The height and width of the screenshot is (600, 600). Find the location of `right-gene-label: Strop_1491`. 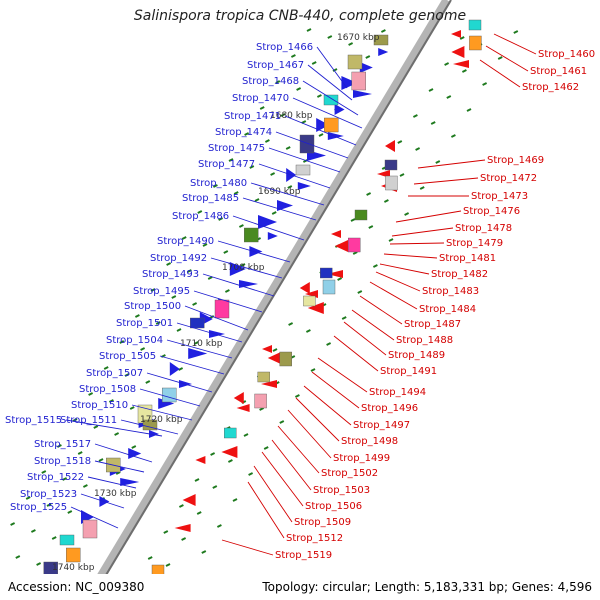

right-gene-label: Strop_1491 is located at coordinates (408, 371).